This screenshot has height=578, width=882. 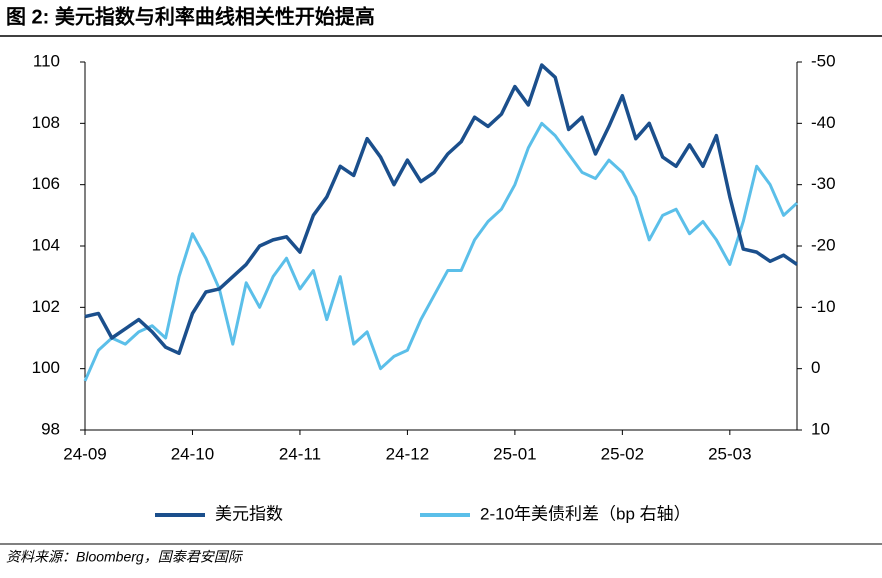 I want to click on y2-tick-label: 0, so click(x=815, y=367).